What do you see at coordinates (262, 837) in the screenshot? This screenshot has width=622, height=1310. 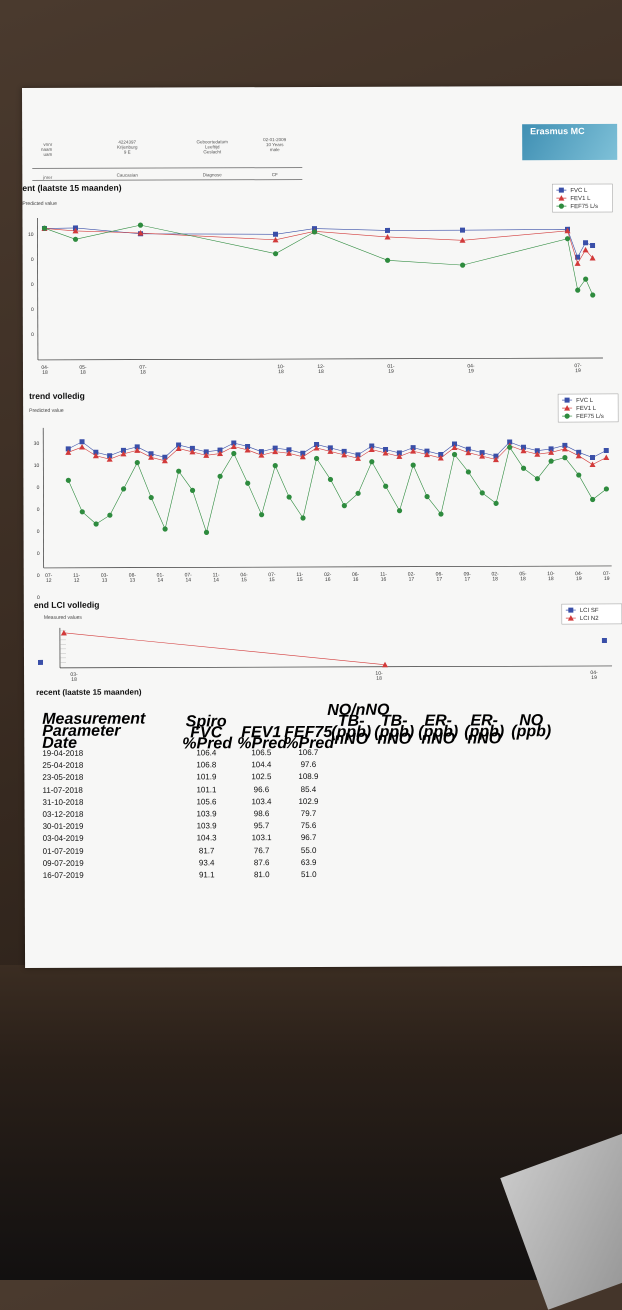 I see `table-fev1-cell: 103.1` at bounding box center [262, 837].